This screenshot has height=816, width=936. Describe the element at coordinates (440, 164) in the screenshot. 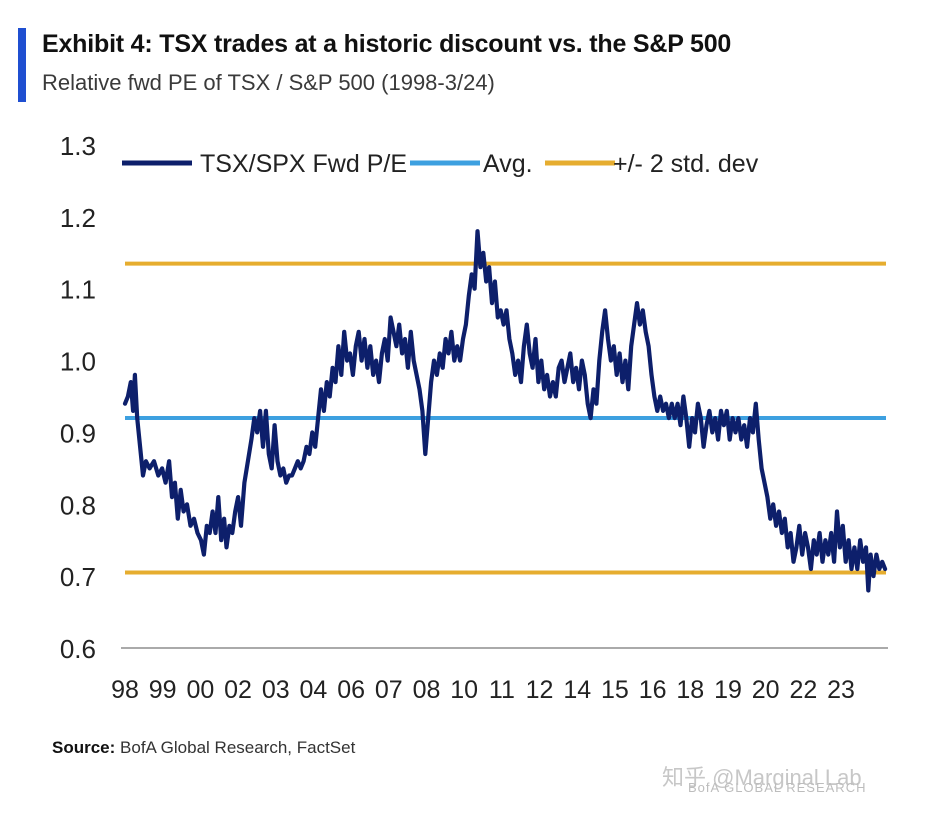

I see `chart-legend: TSX/SPX Fwd P/E Avg. +/- 2 std. dev` at that location.